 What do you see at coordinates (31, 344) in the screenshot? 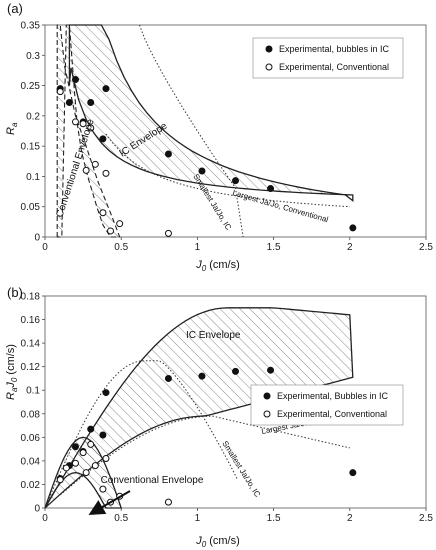
I see `panel-b-y-tick-label: 0.14` at bounding box center [31, 344].